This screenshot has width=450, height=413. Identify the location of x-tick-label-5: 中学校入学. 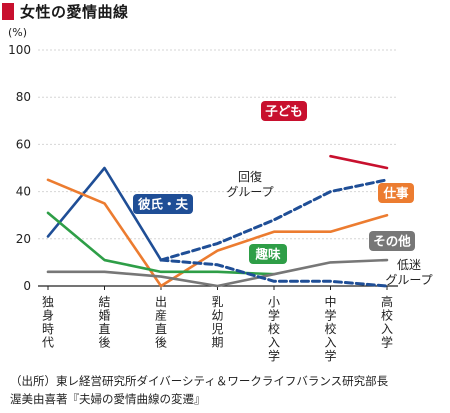
(330, 328).